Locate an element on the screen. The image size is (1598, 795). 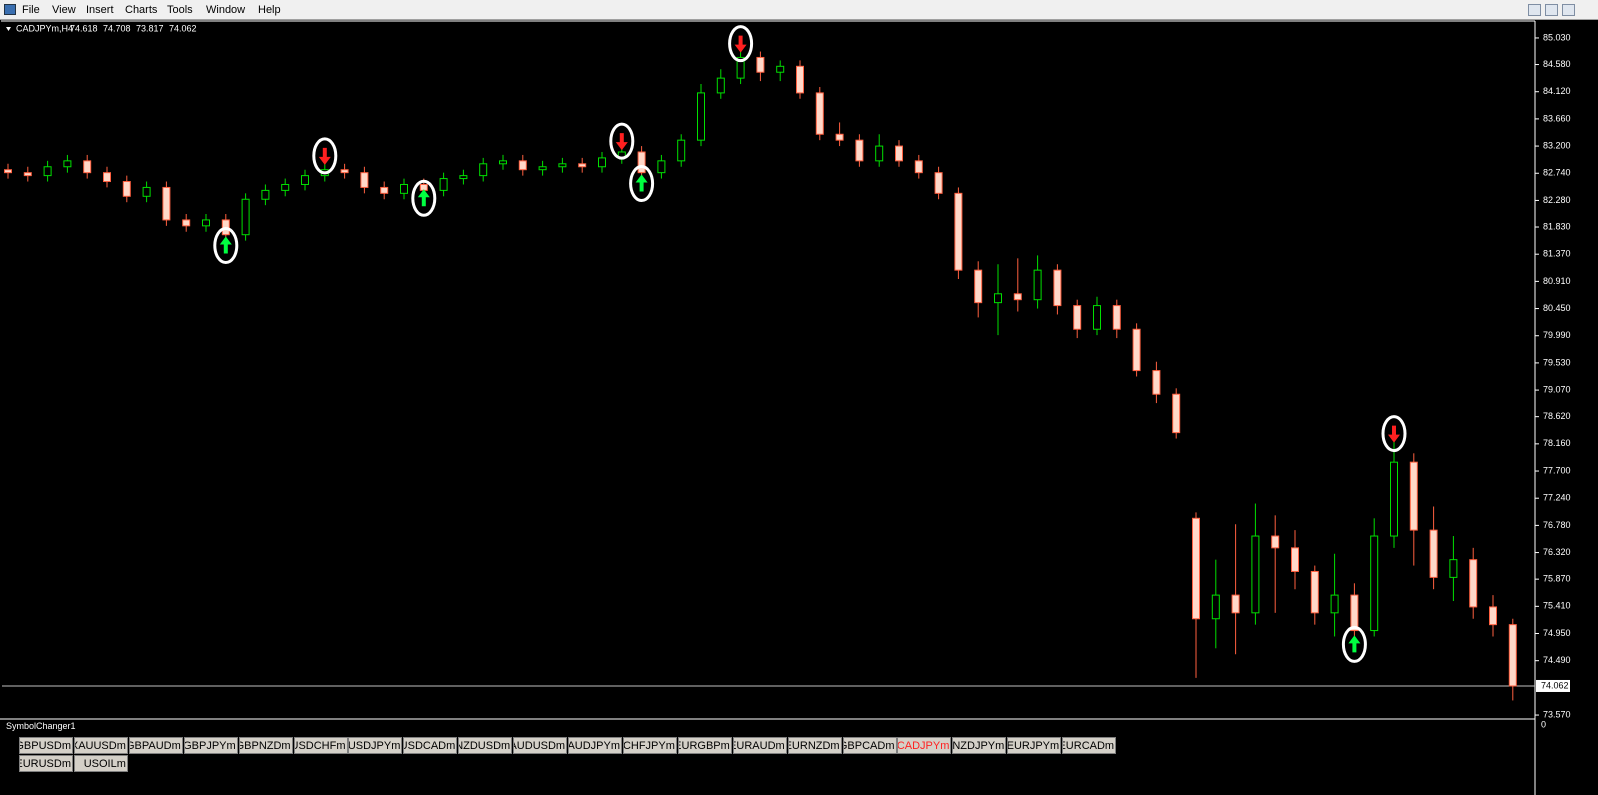
menu-item: Tools is located at coordinates (180, 10).